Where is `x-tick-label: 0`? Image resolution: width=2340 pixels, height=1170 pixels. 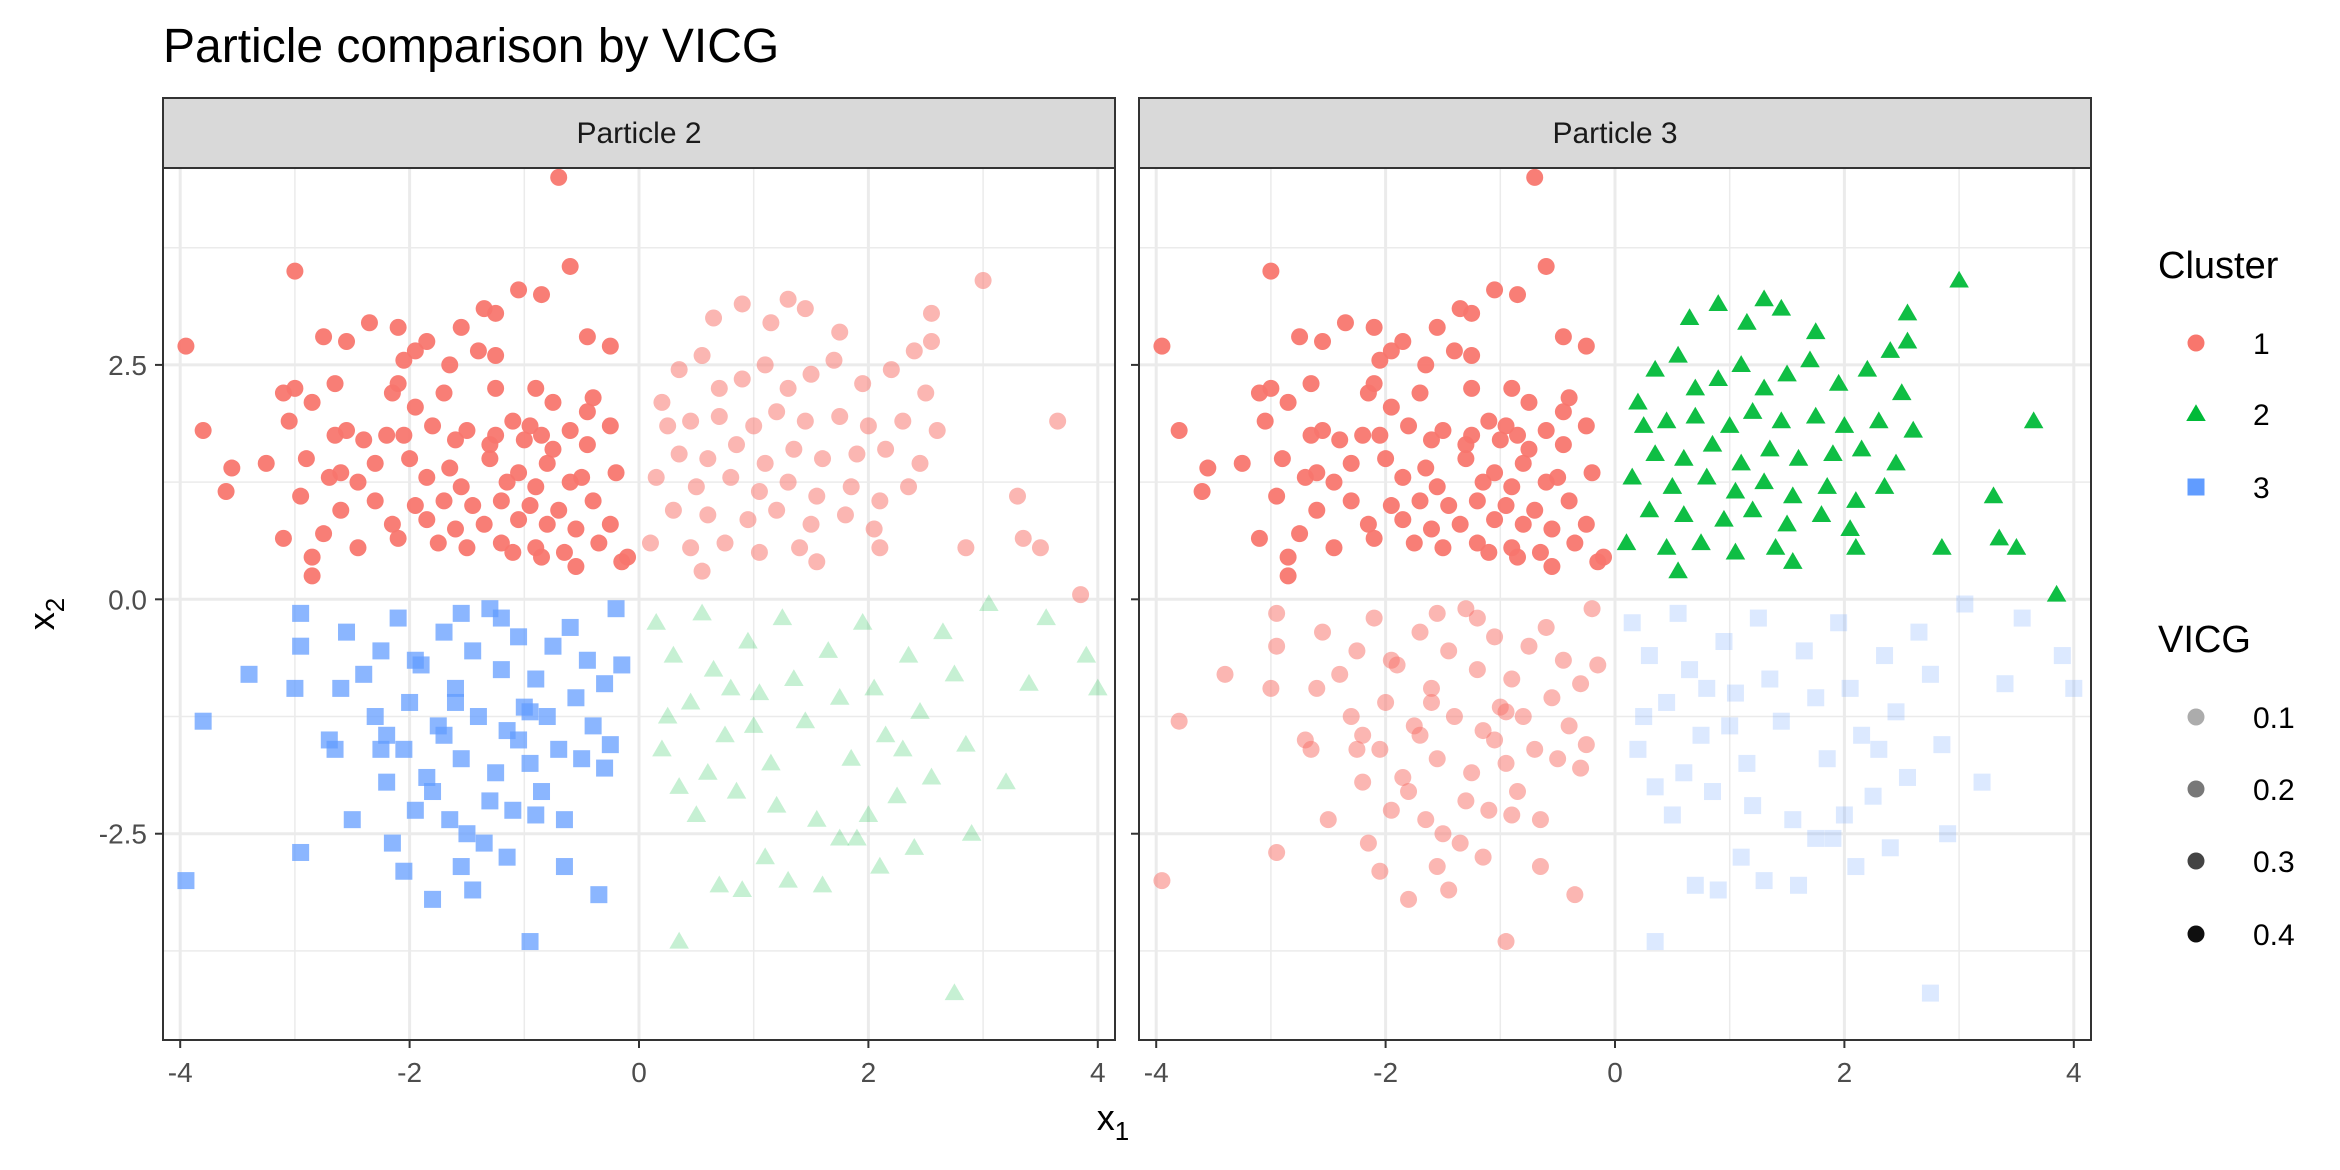
x-tick-label: 0 is located at coordinates (639, 1072).